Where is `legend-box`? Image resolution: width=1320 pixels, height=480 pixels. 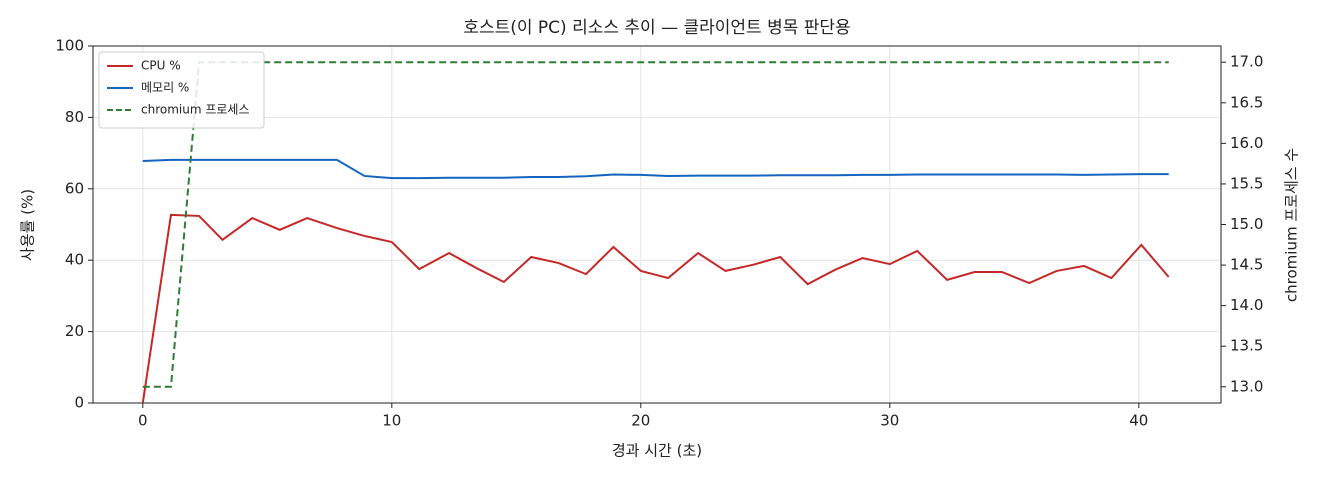
legend-box is located at coordinates (181, 90).